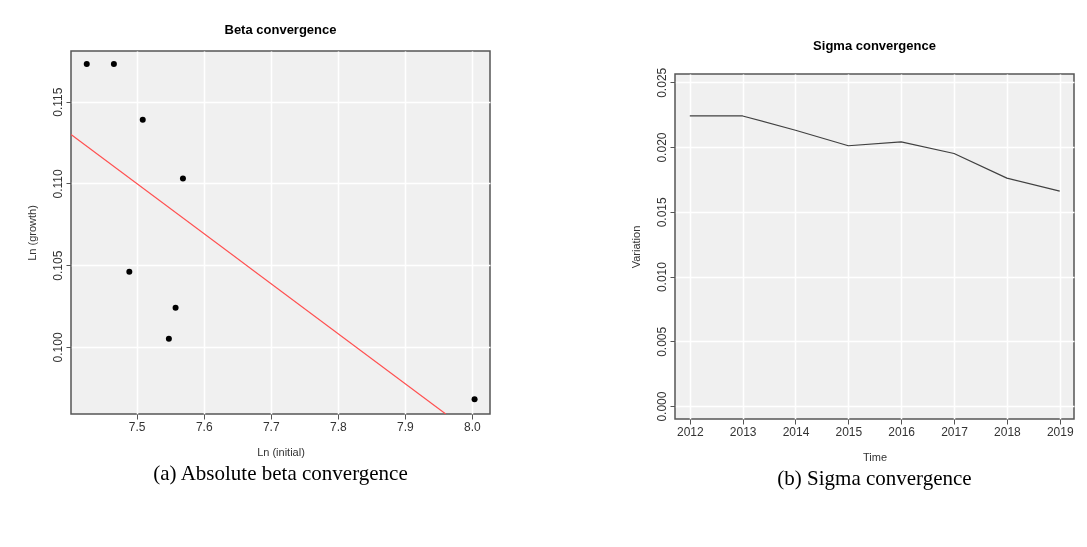 The height and width of the screenshot is (547, 1087). What do you see at coordinates (57, 184) in the screenshot?
I see `y-tick-label: 0.110` at bounding box center [57, 184].